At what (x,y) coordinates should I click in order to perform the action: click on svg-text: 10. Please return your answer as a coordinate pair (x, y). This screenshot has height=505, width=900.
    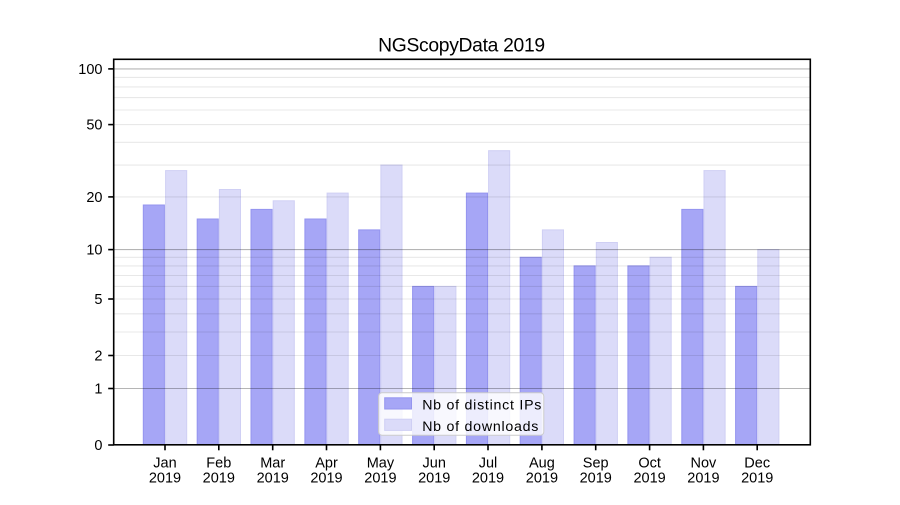
    Looking at the image, I should click on (94, 251).